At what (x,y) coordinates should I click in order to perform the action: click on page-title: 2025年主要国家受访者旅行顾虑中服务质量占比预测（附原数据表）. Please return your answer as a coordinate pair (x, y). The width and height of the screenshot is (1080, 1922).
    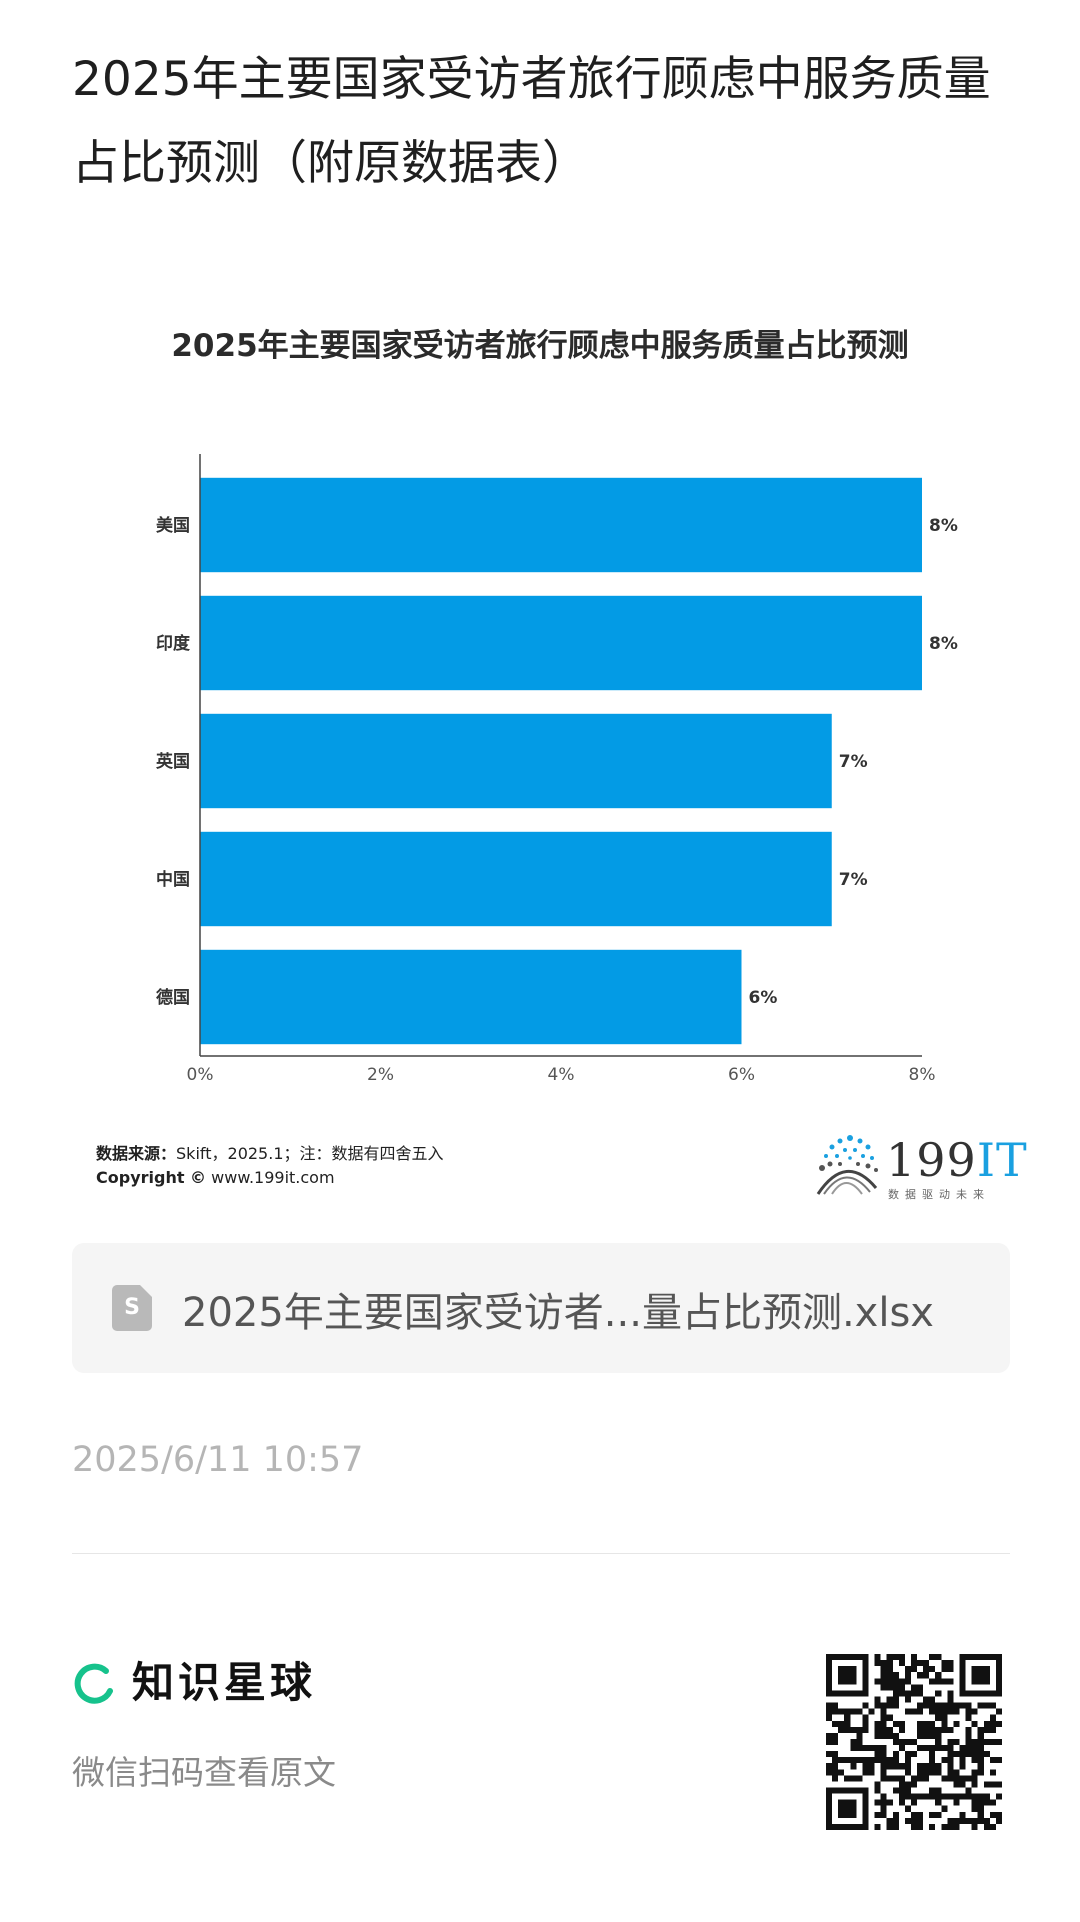
    Looking at the image, I should click on (531, 121).